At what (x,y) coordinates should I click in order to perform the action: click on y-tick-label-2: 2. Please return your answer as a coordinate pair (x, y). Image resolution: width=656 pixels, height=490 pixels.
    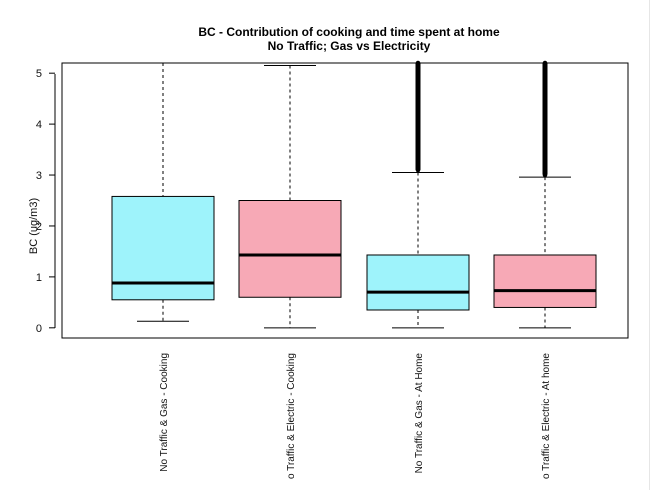
    Looking at the image, I should click on (39, 227).